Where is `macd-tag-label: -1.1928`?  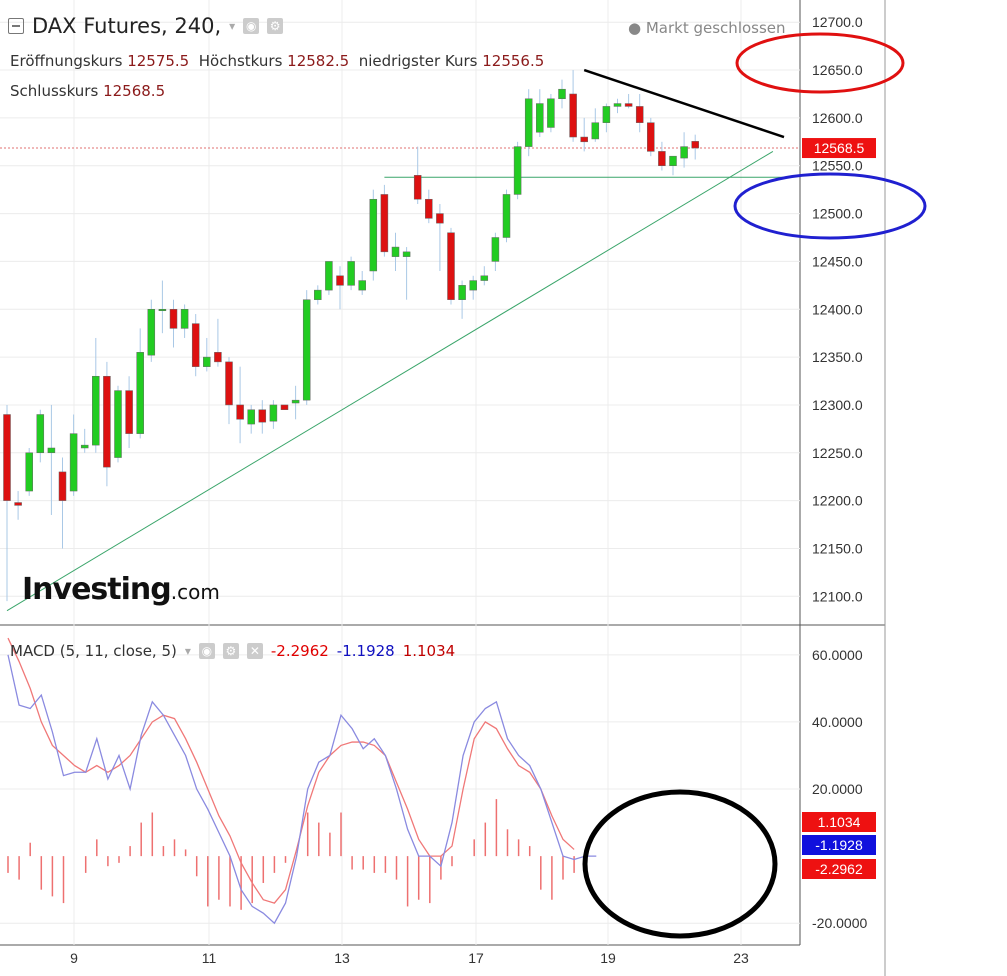 macd-tag-label: -1.1928 is located at coordinates (839, 845).